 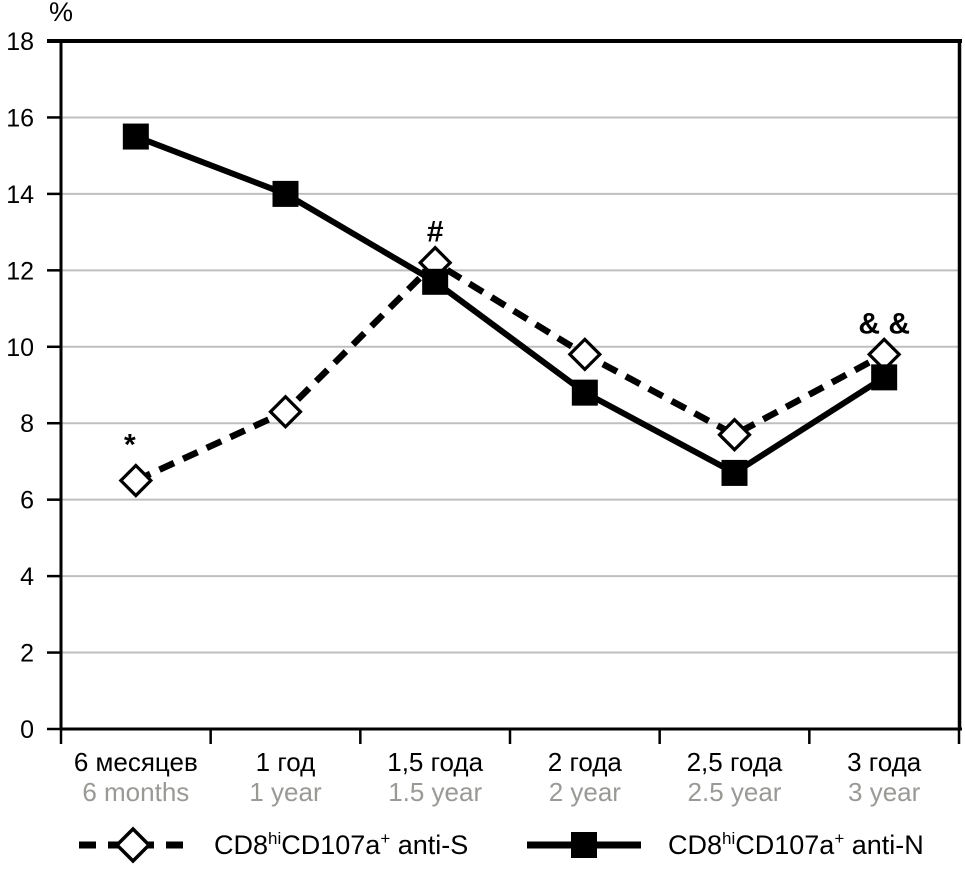 What do you see at coordinates (27, 501) in the screenshot?
I see `y-tick-label: 6` at bounding box center [27, 501].